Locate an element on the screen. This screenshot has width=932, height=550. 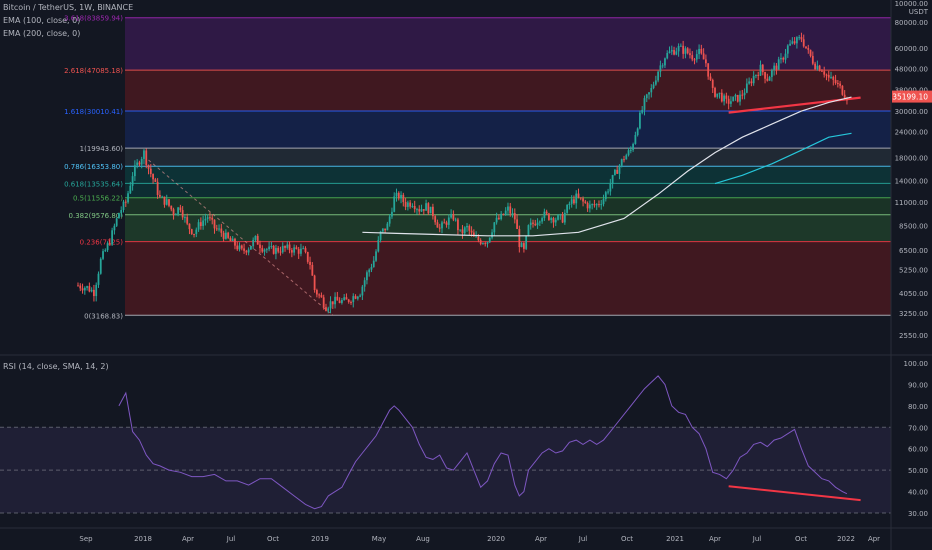
price-tick-label: 4050.00 is located at coordinates (913, 294).